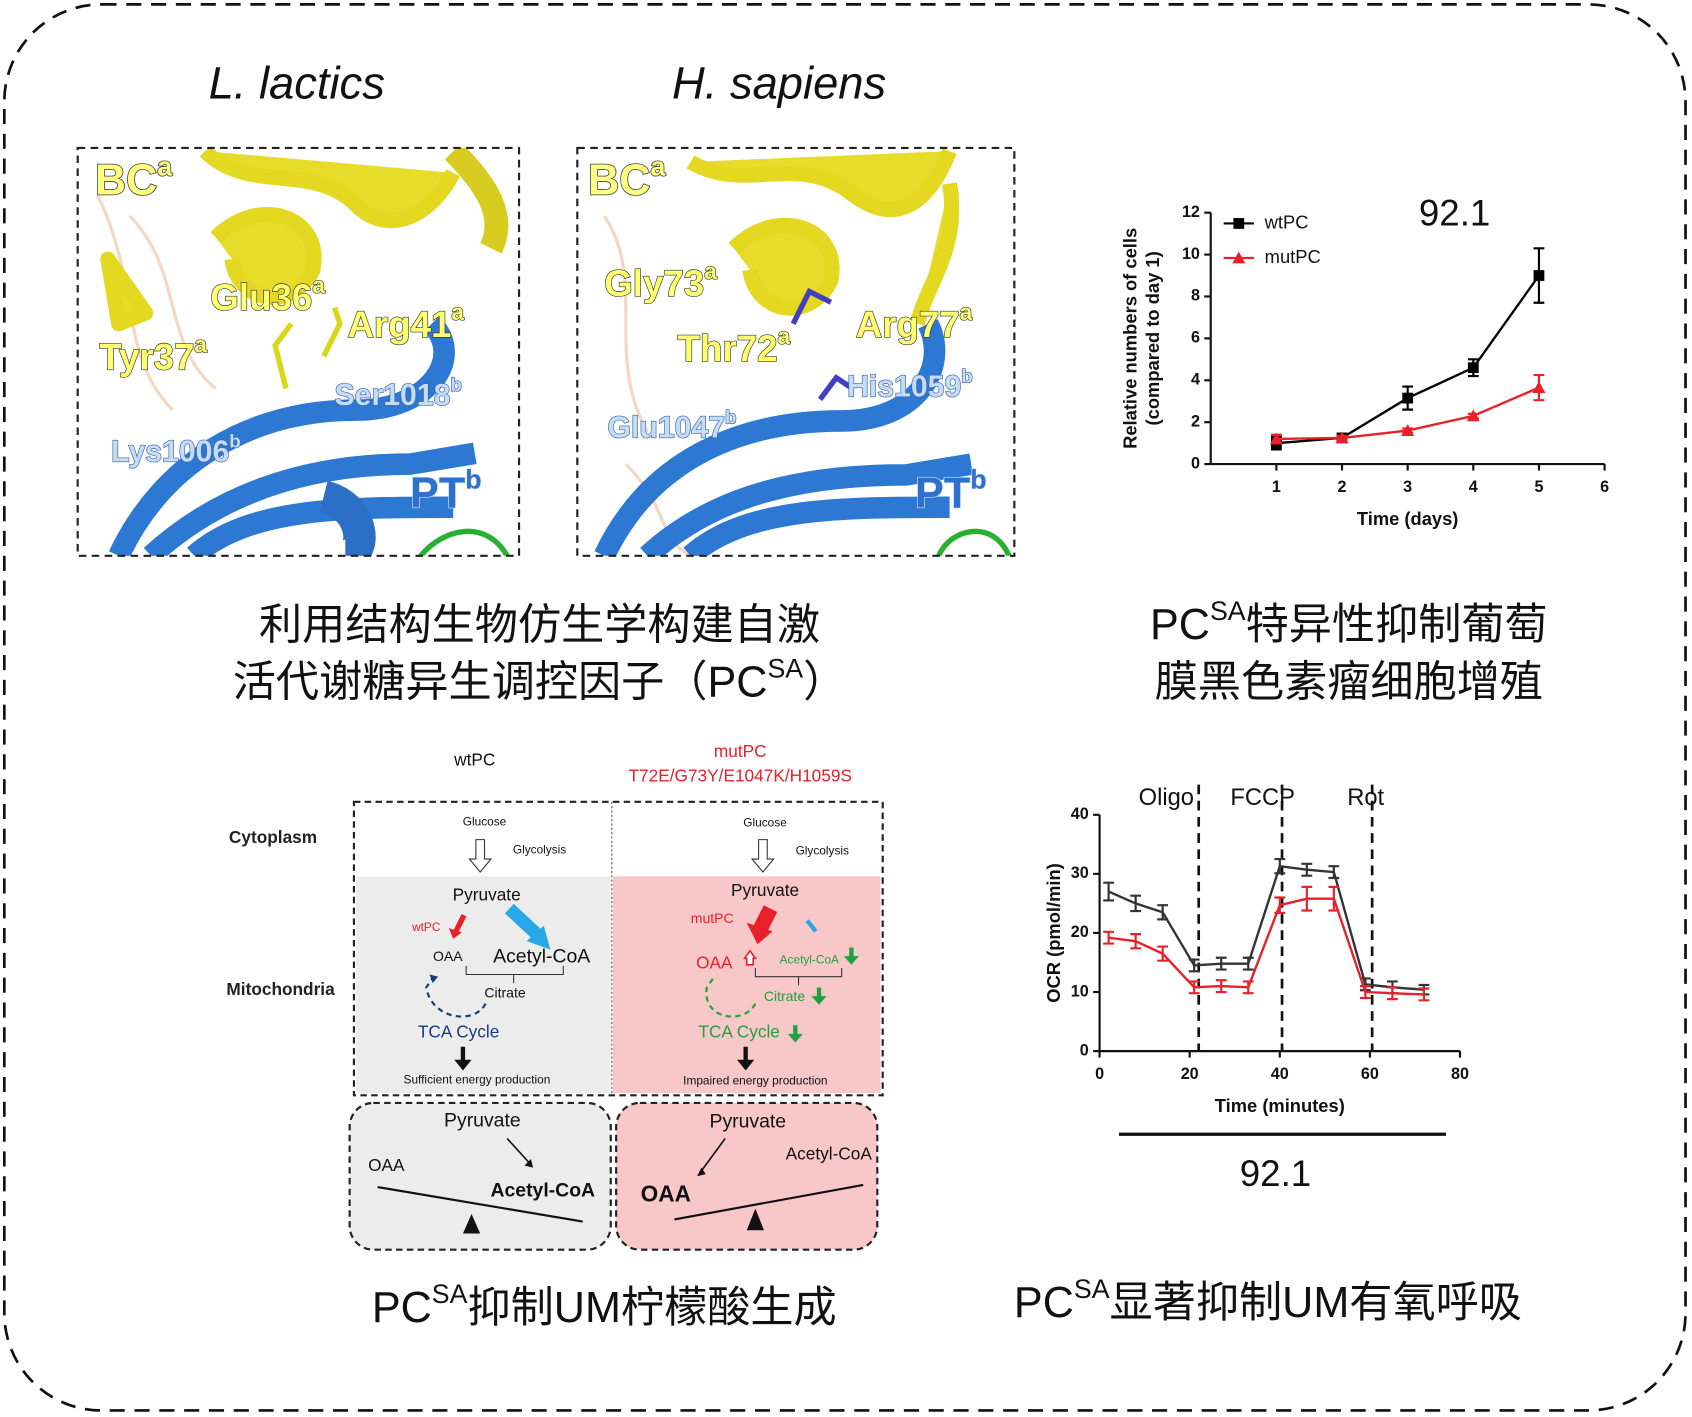  Describe the element at coordinates (297, 82) in the screenshot. I see `species-title: L. lactics` at that location.